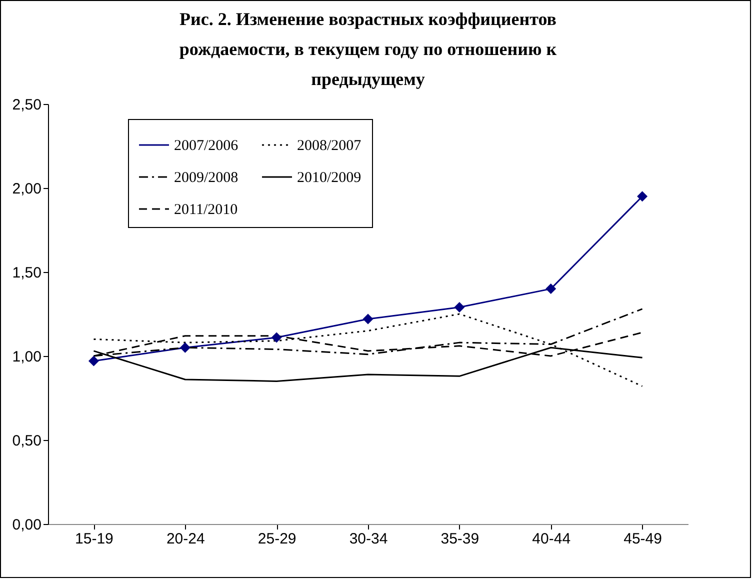 Image resolution: width=753 pixels, height=580 pixels. Describe the element at coordinates (277, 539) in the screenshot. I see `x-tick-label: 25-29` at that location.